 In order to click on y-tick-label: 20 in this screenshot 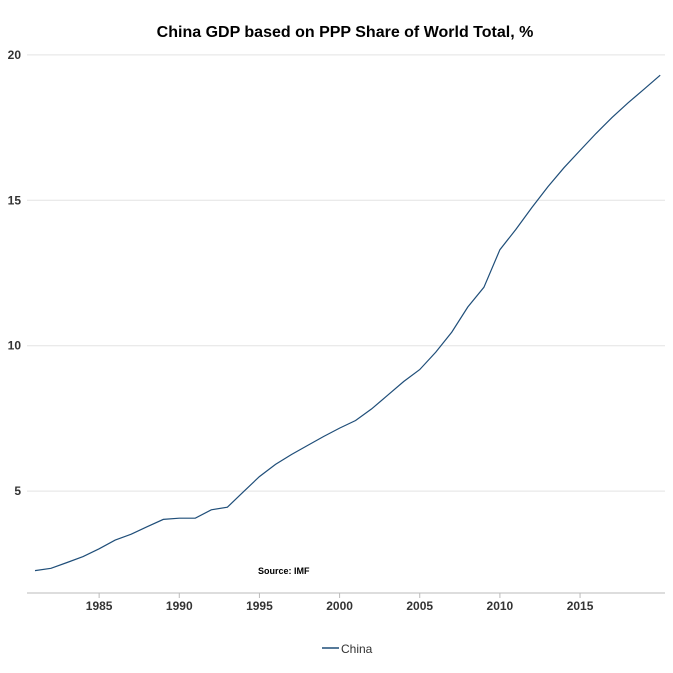, I will do `click(15, 55)`.